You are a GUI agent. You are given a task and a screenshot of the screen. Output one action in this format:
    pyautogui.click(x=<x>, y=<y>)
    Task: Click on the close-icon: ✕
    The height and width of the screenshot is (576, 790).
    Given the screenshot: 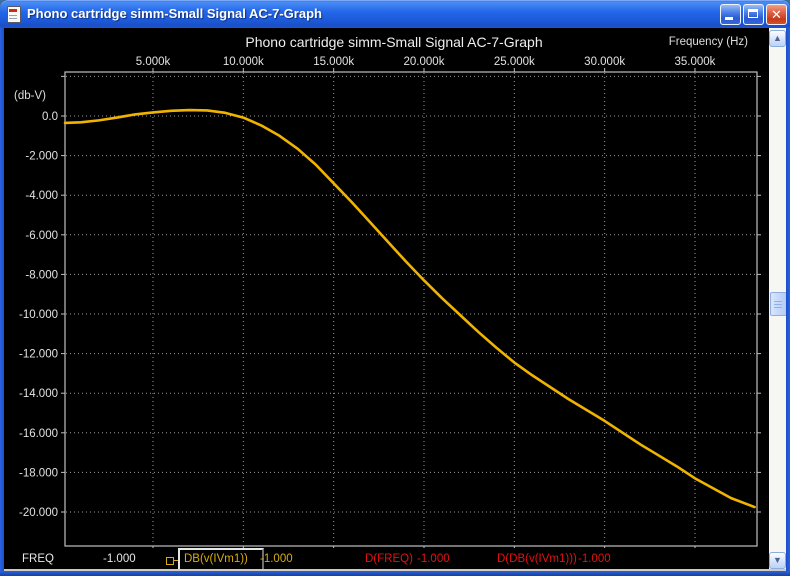 What is the action you would take?
    pyautogui.click(x=776, y=14)
    